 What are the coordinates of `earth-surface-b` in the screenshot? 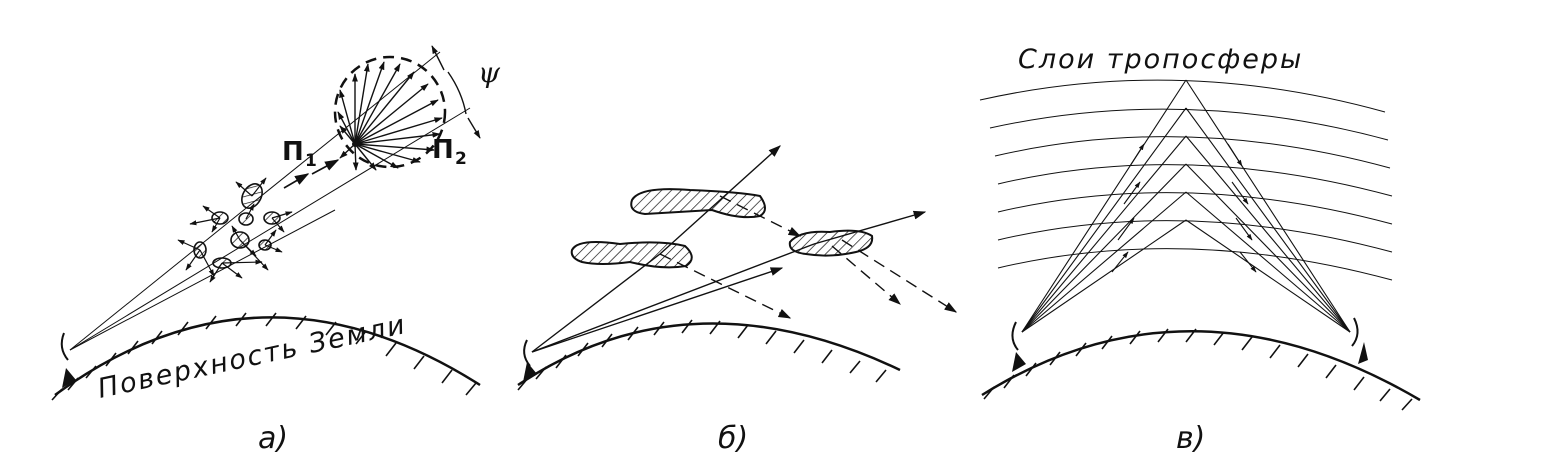 It's located at (709, 355).